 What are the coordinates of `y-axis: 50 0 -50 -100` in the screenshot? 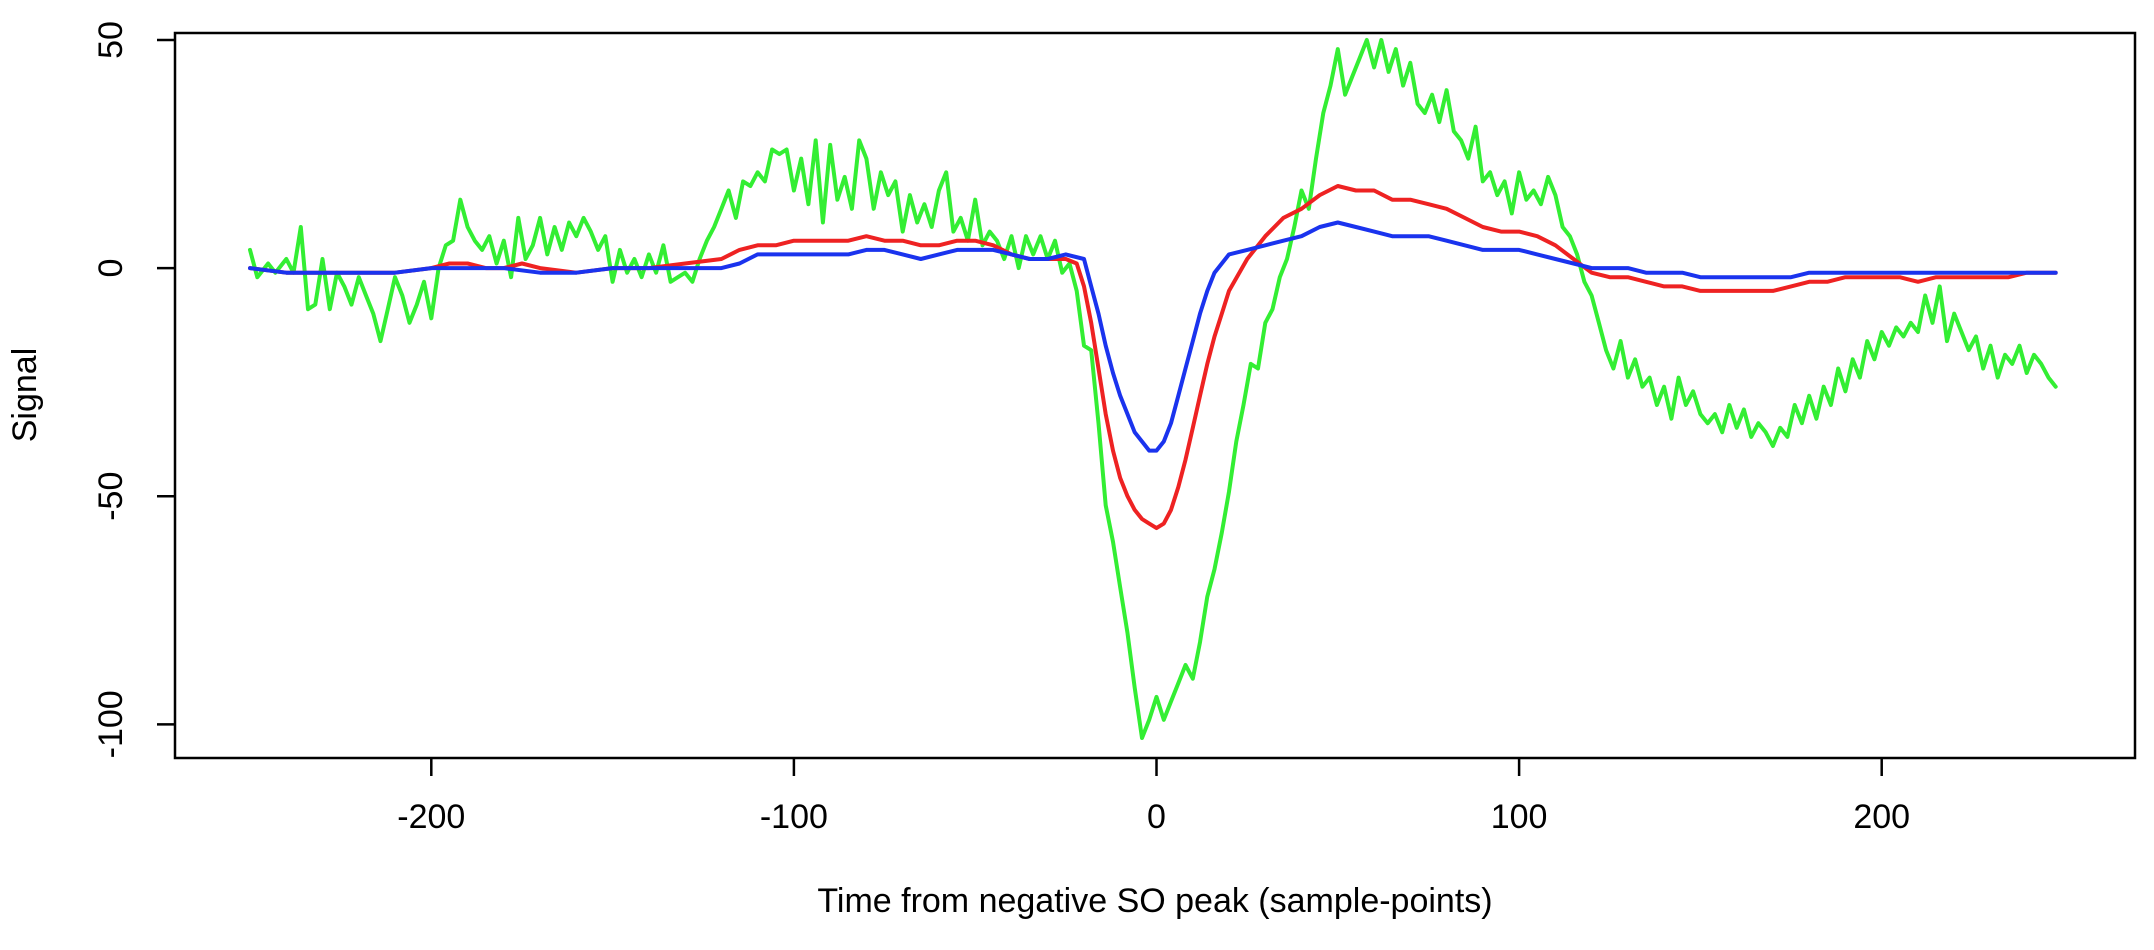 It's located at (133, 389).